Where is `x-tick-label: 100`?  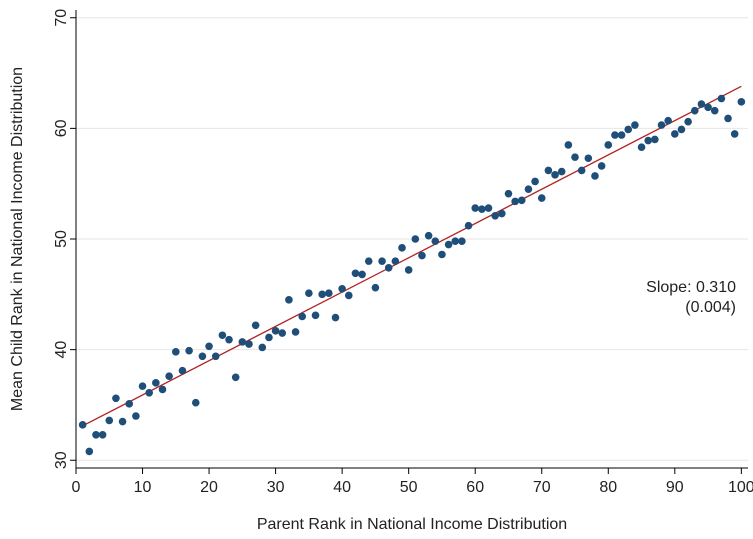
x-tick-label: 100 is located at coordinates (740, 487).